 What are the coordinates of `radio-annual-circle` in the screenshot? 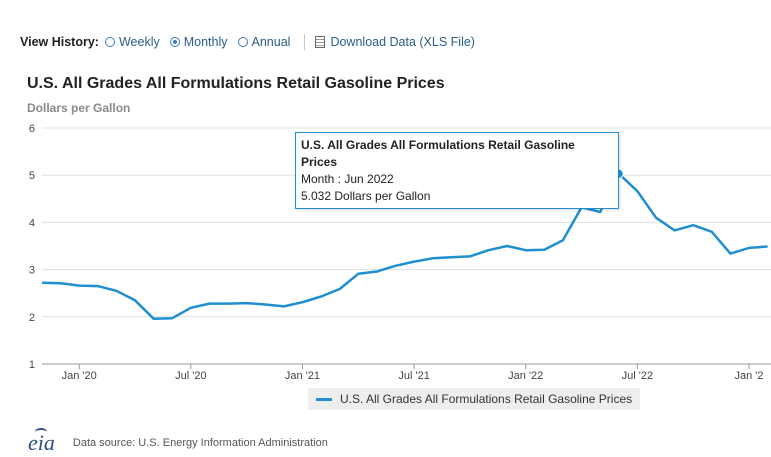 It's located at (242, 42).